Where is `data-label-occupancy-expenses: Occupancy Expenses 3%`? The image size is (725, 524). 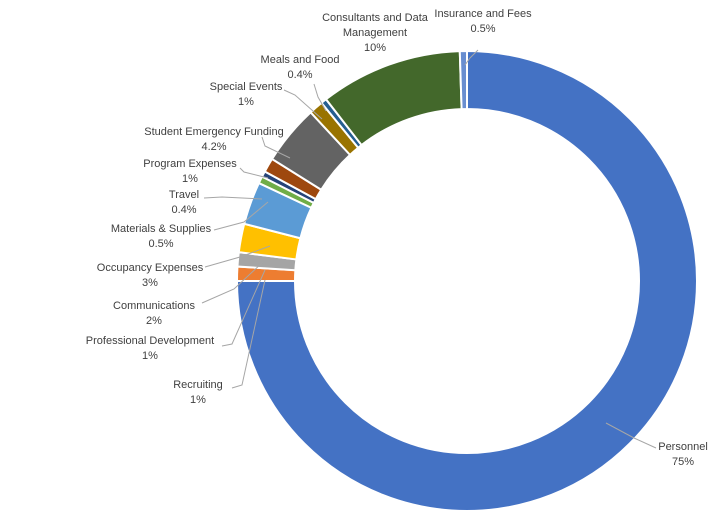 data-label-occupancy-expenses: Occupancy Expenses 3% is located at coordinates (150, 275).